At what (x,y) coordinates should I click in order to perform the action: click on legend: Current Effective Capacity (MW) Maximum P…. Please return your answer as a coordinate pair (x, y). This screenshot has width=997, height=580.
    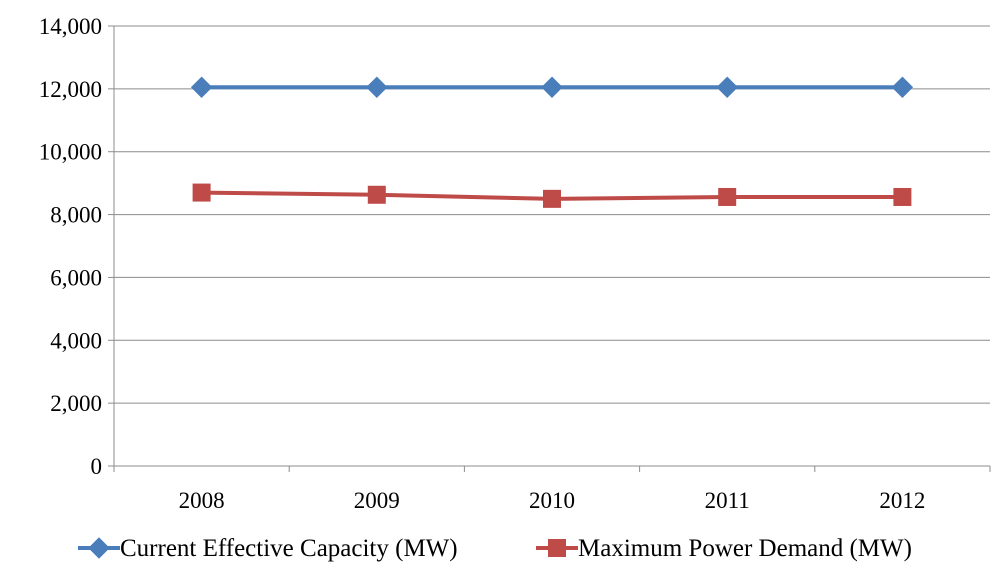
    Looking at the image, I should click on (495, 548).